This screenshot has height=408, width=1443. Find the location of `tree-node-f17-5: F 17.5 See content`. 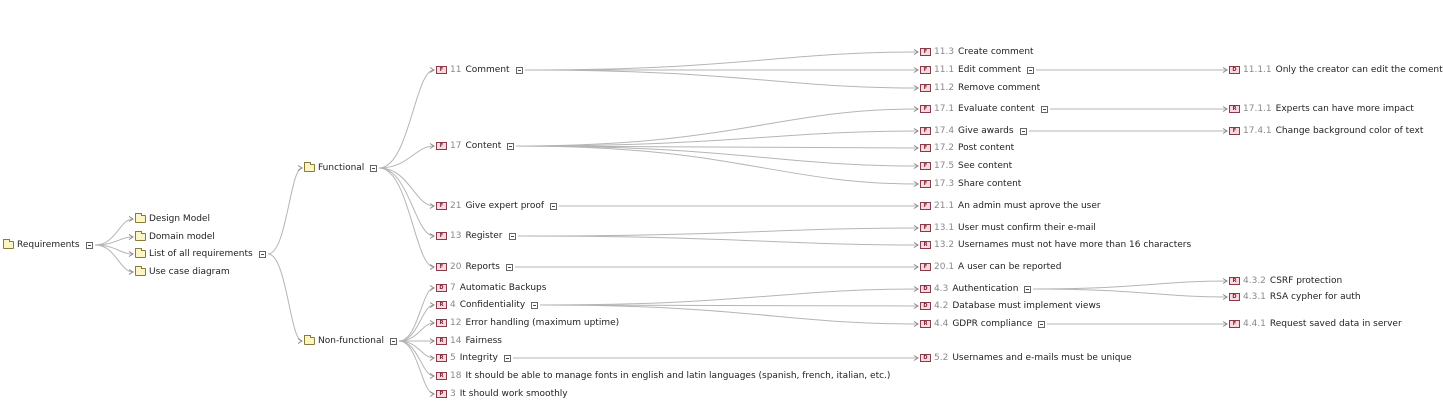

tree-node-f17-5: F 17.5 See content is located at coordinates (966, 166).